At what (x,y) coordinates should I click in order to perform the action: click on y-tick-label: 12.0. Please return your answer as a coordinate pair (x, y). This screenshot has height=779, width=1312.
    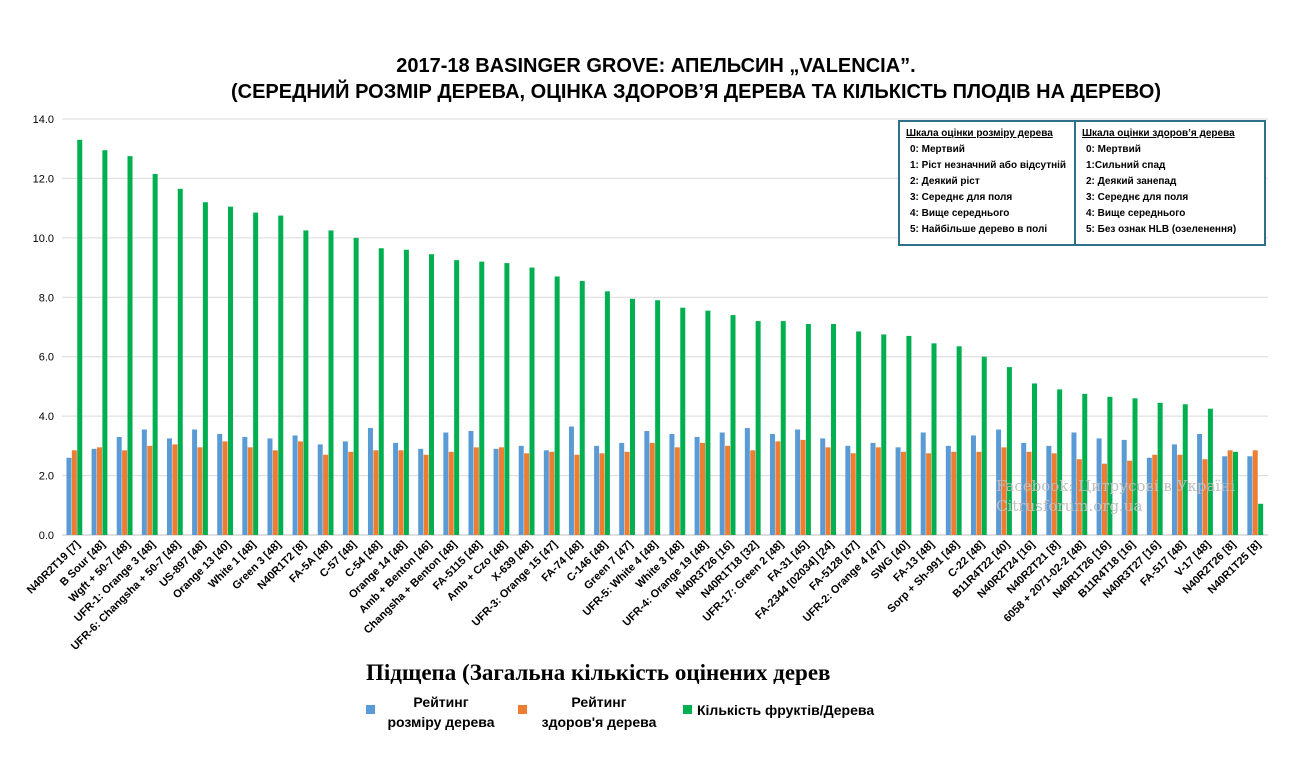
    Looking at the image, I should click on (43, 179).